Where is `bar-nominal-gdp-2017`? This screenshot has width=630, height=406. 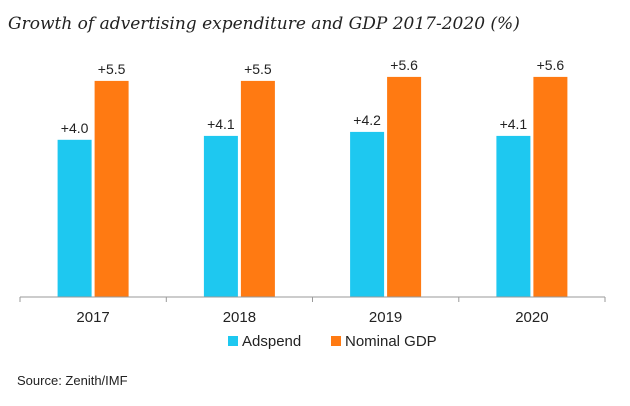 bar-nominal-gdp-2017 is located at coordinates (111, 189).